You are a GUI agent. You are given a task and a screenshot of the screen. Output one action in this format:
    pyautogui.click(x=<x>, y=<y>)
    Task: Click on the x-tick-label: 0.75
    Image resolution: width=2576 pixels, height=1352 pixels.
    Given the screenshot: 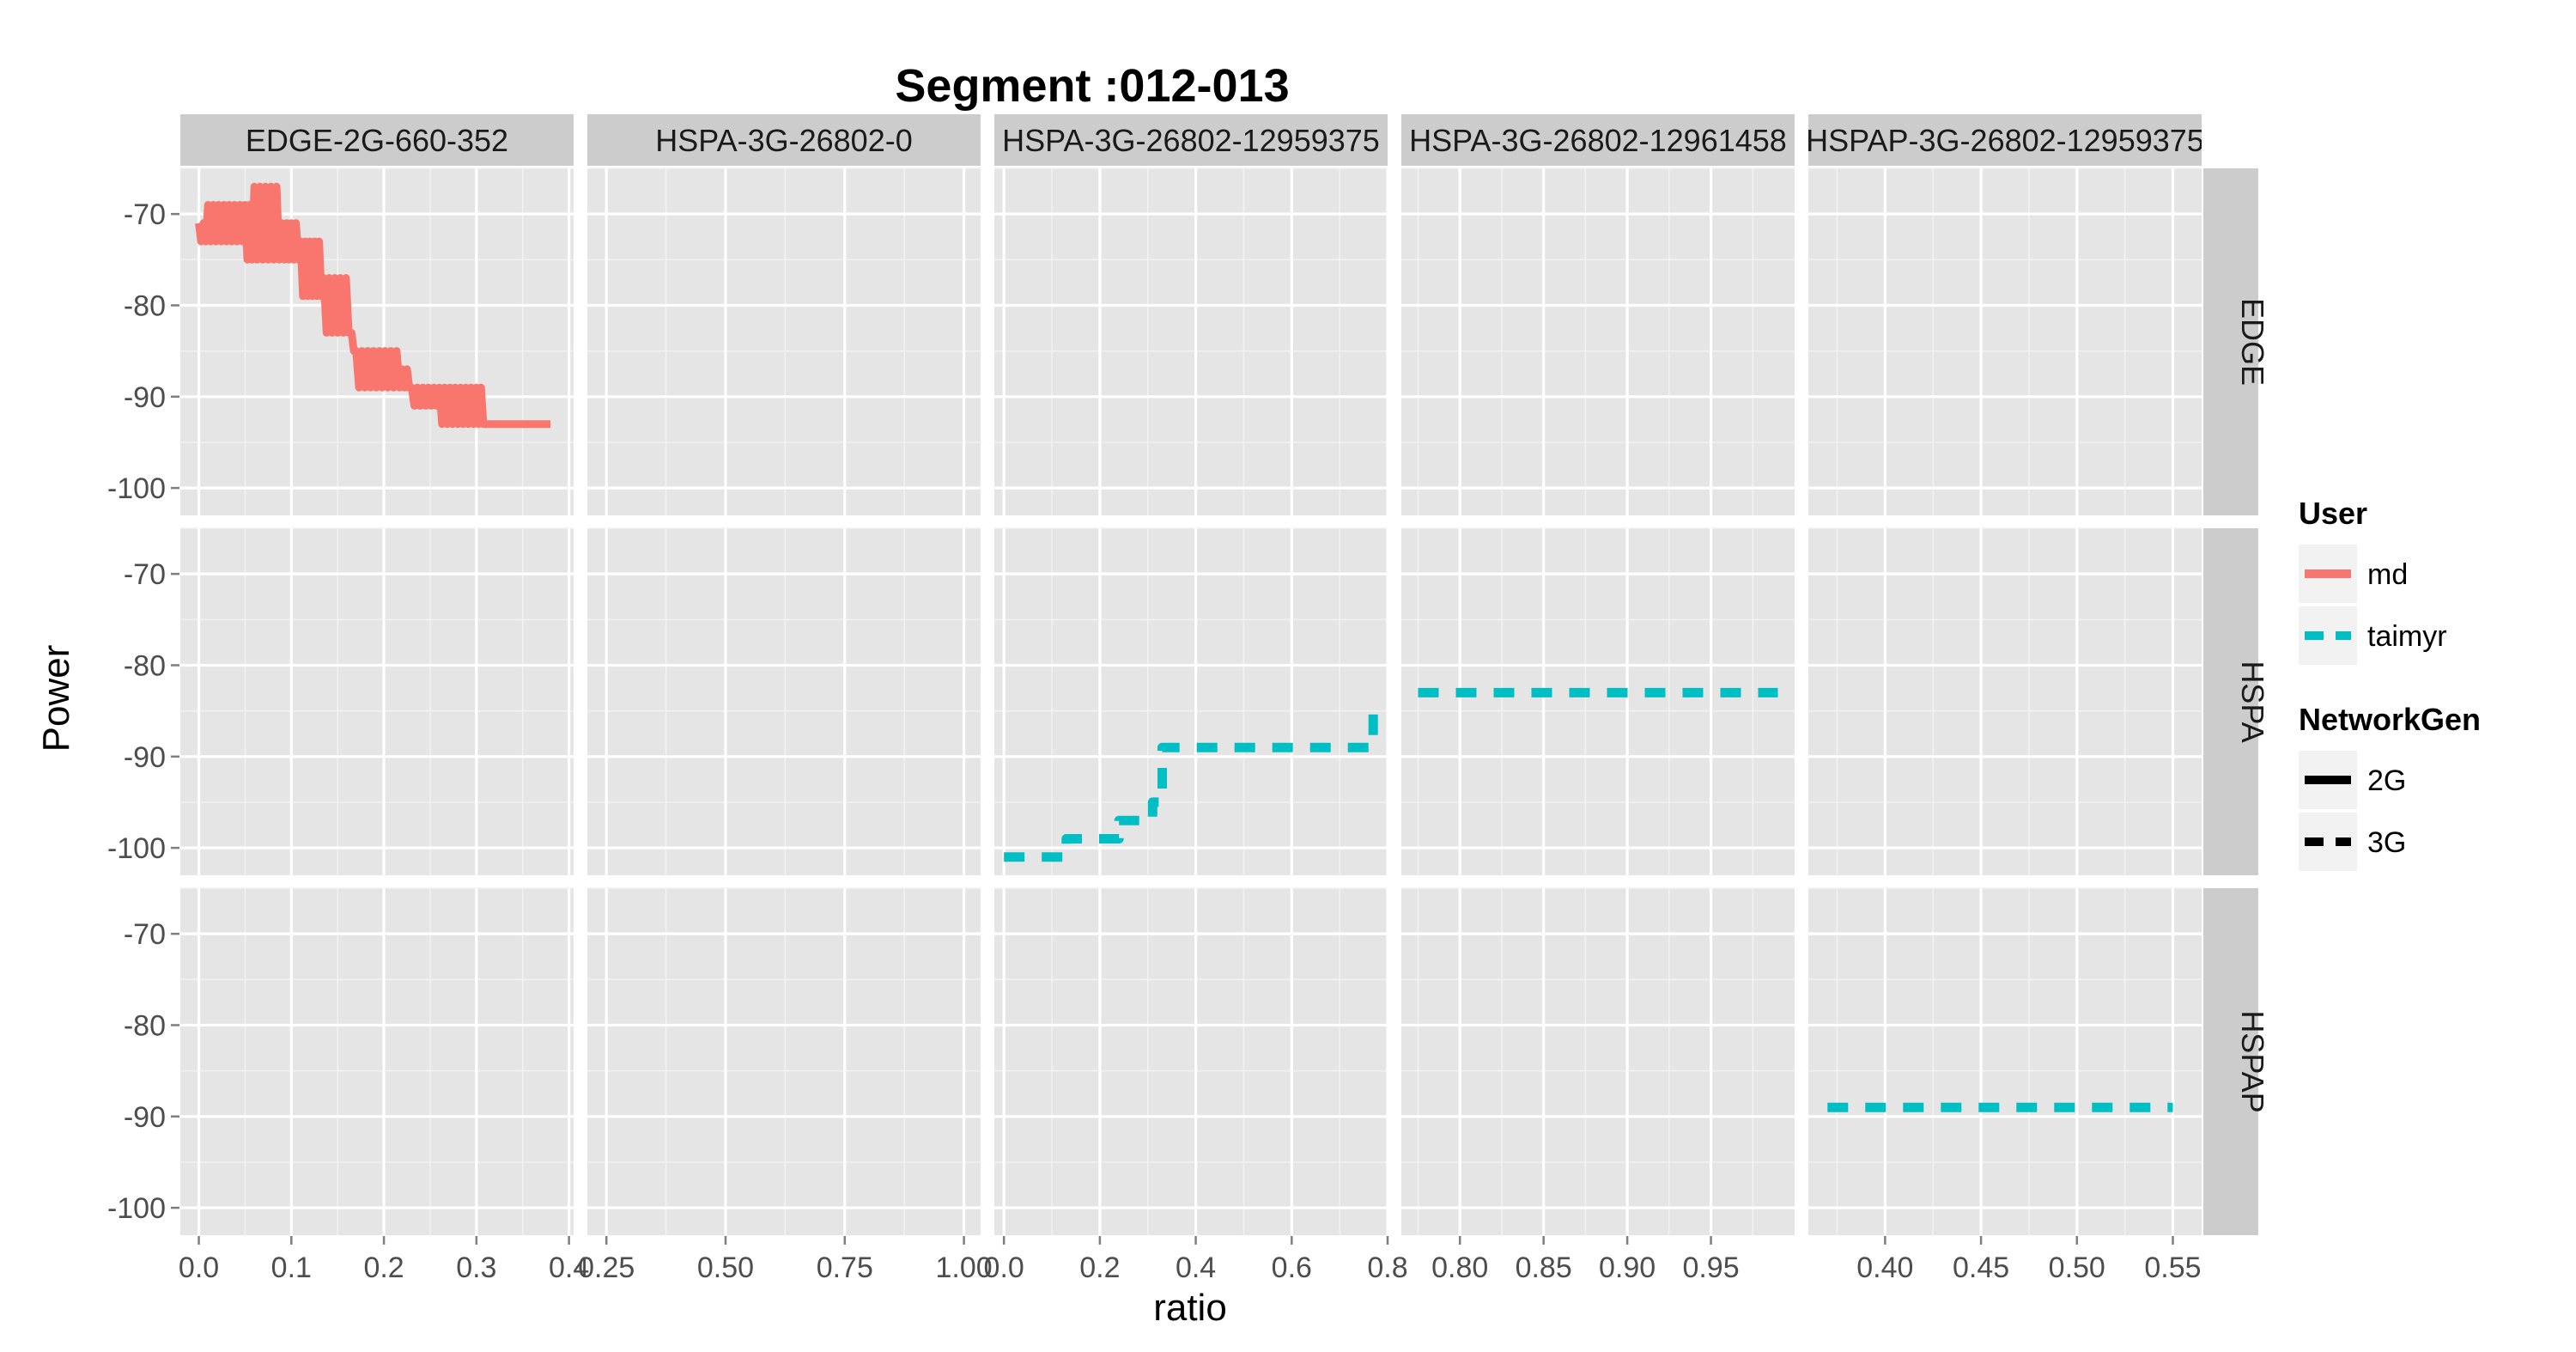 What is the action you would take?
    pyautogui.click(x=845, y=1268)
    